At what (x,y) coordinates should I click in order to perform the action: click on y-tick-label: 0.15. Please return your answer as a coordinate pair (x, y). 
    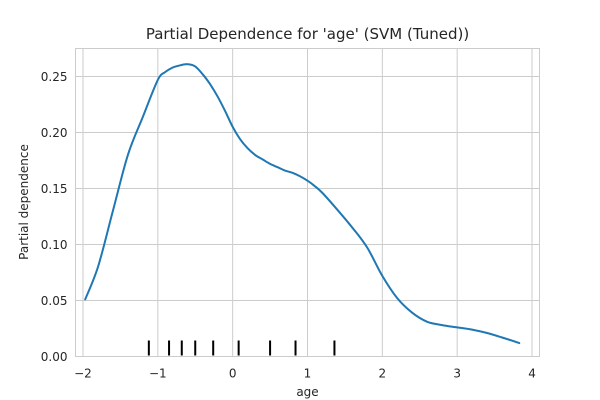
    Looking at the image, I should click on (54, 189).